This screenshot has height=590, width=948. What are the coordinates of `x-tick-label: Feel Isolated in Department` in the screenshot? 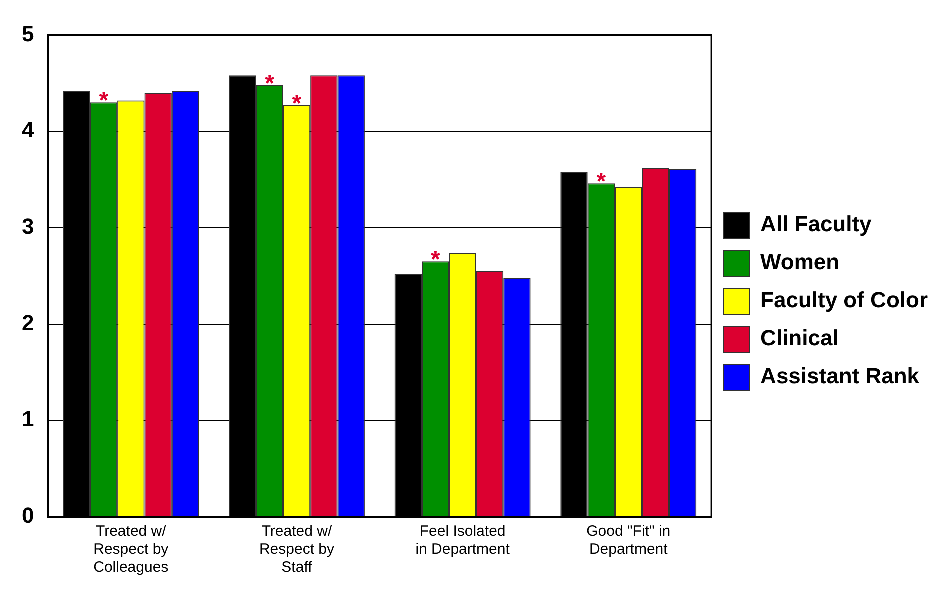 It's located at (463, 540).